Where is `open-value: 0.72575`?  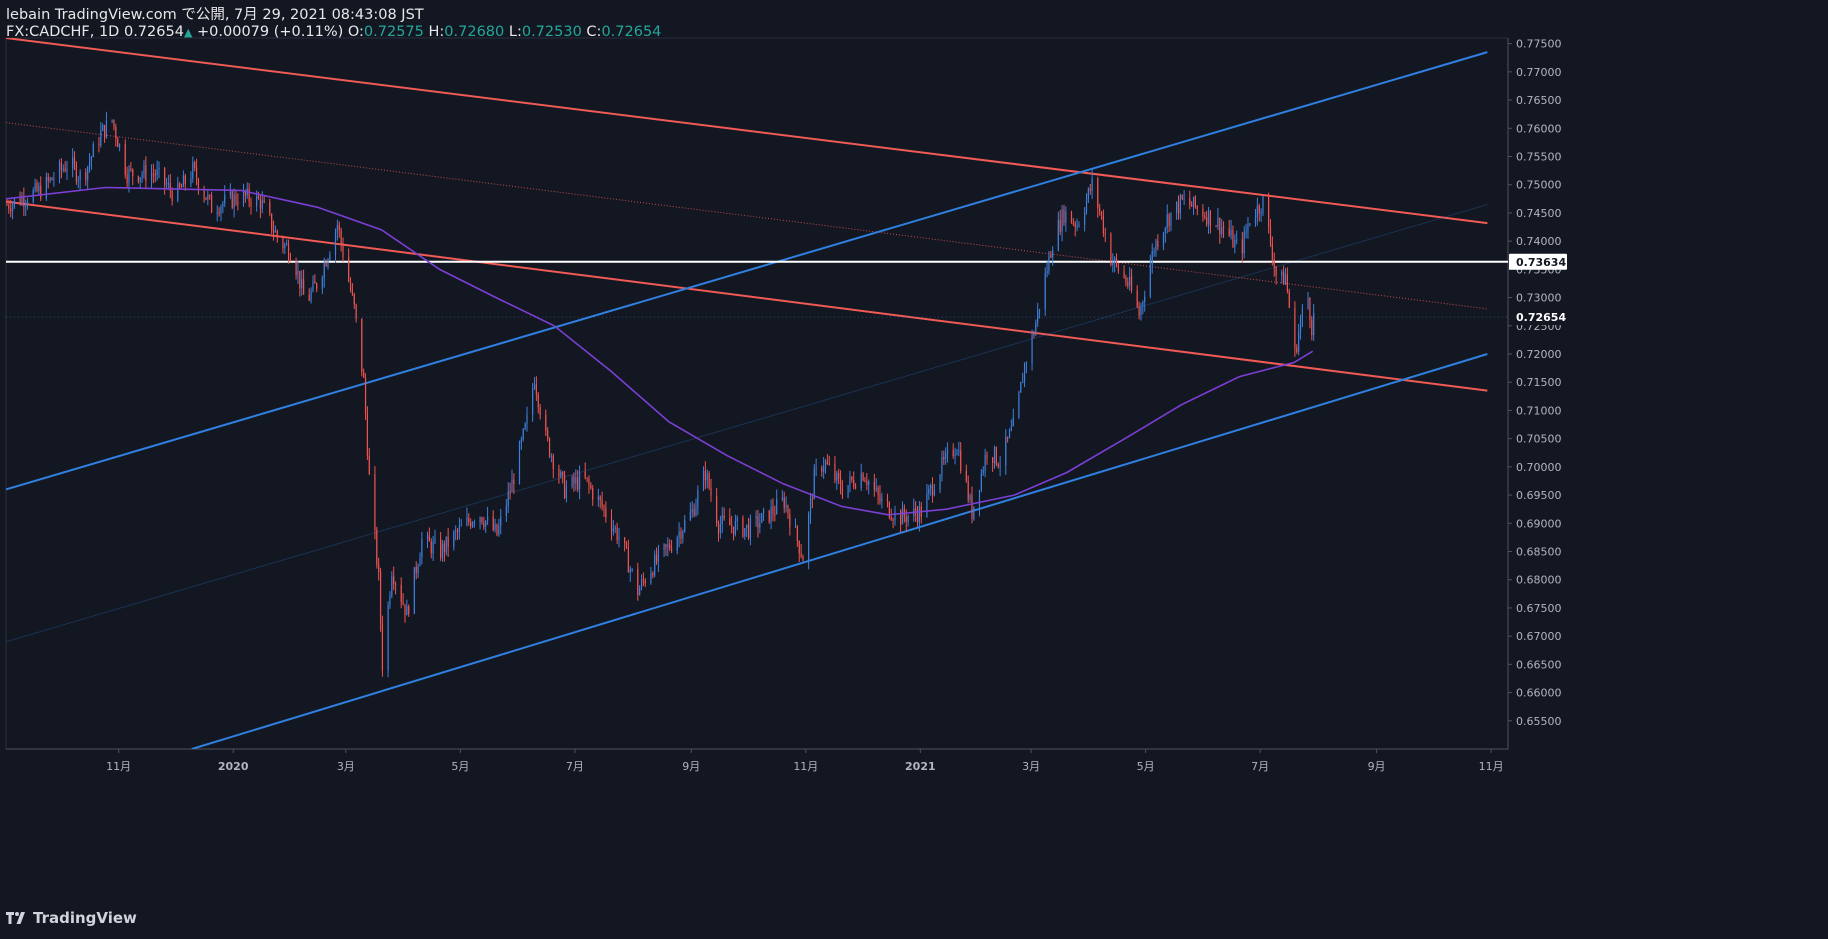 open-value: 0.72575 is located at coordinates (393, 32).